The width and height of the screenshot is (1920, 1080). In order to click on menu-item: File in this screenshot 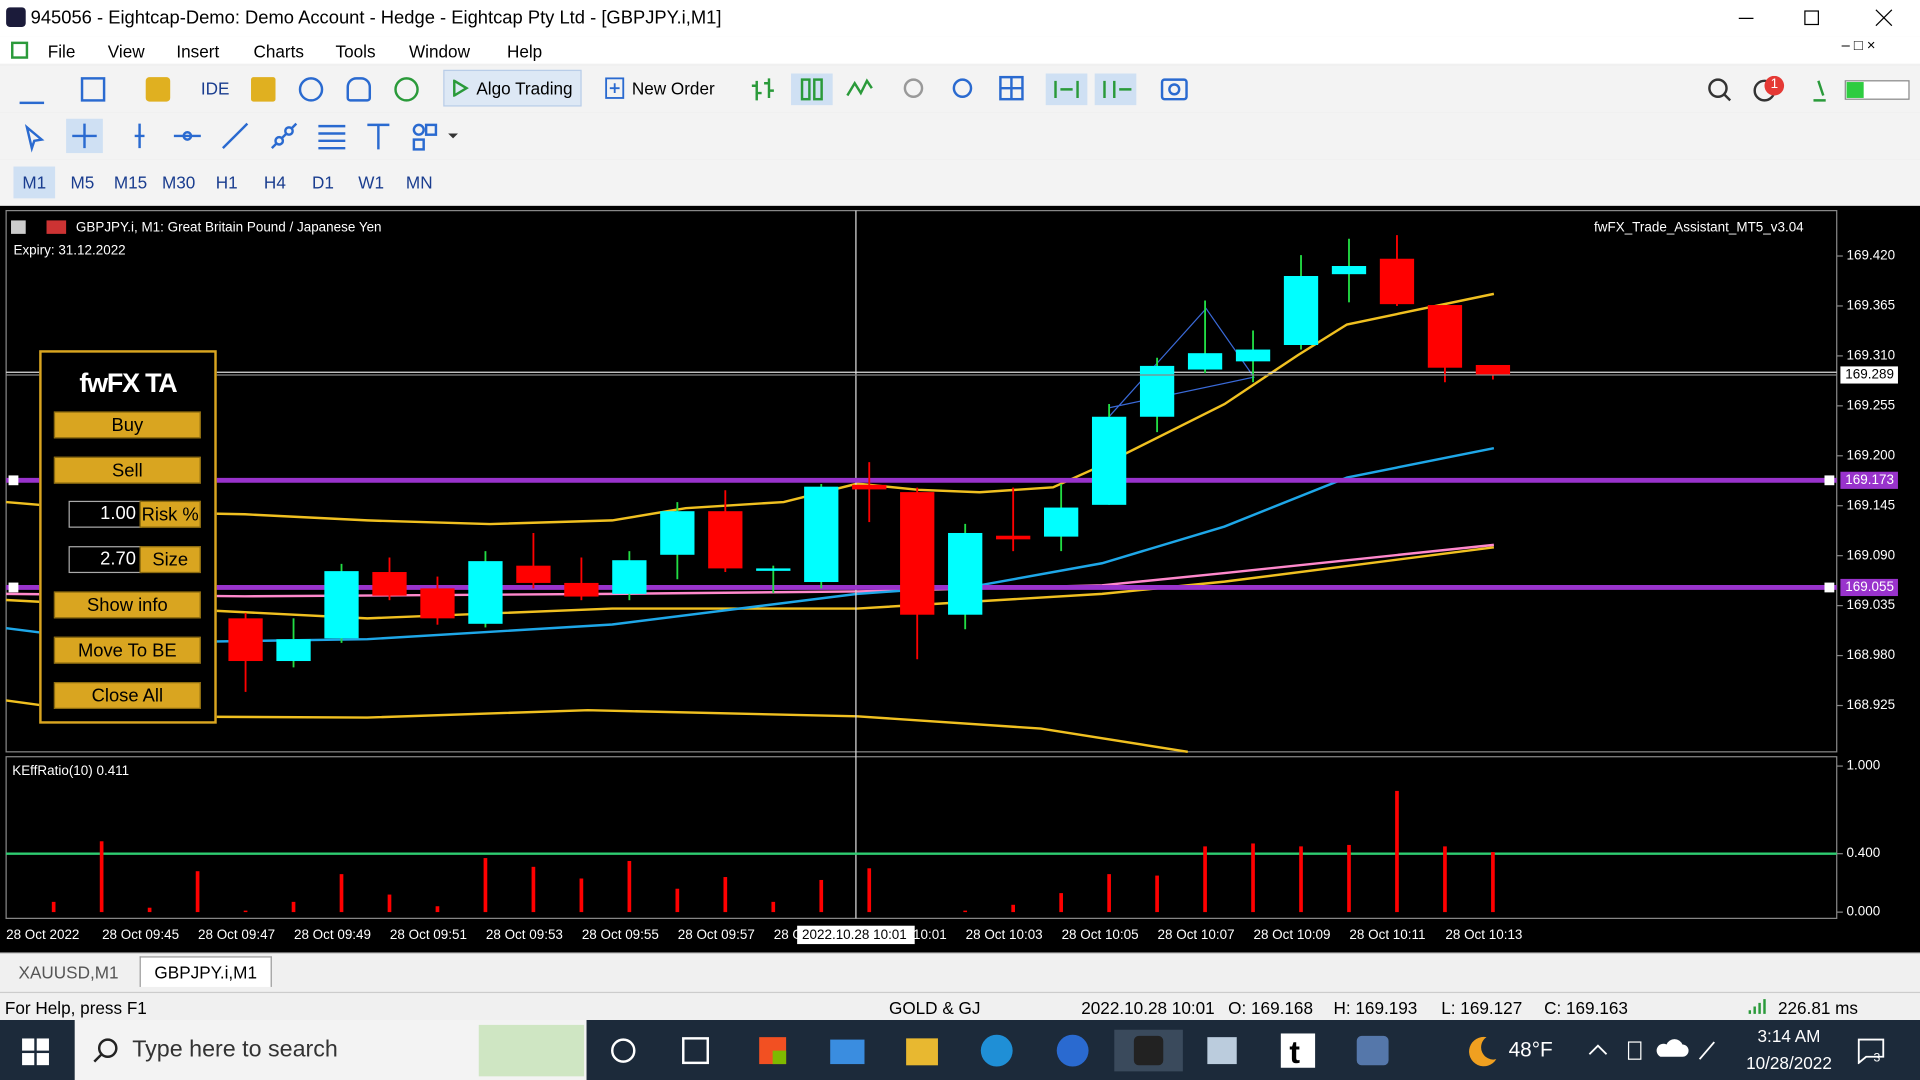, I will do `click(61, 51)`.